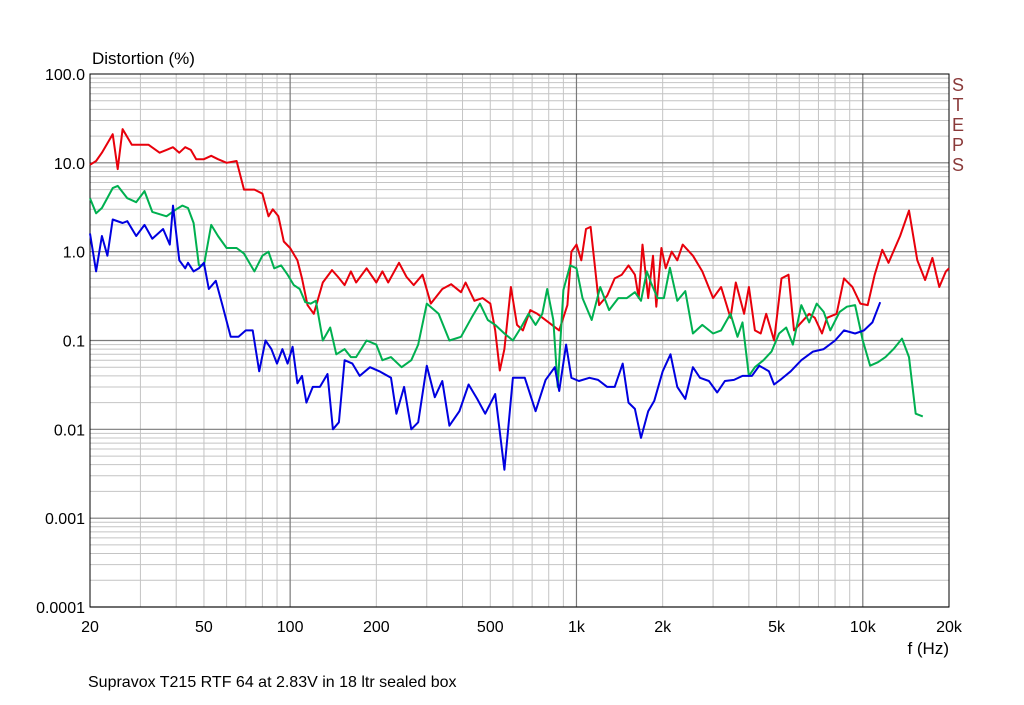 This screenshot has height=705, width=1024. I want to click on y-tick-label: 10.0, so click(69, 164).